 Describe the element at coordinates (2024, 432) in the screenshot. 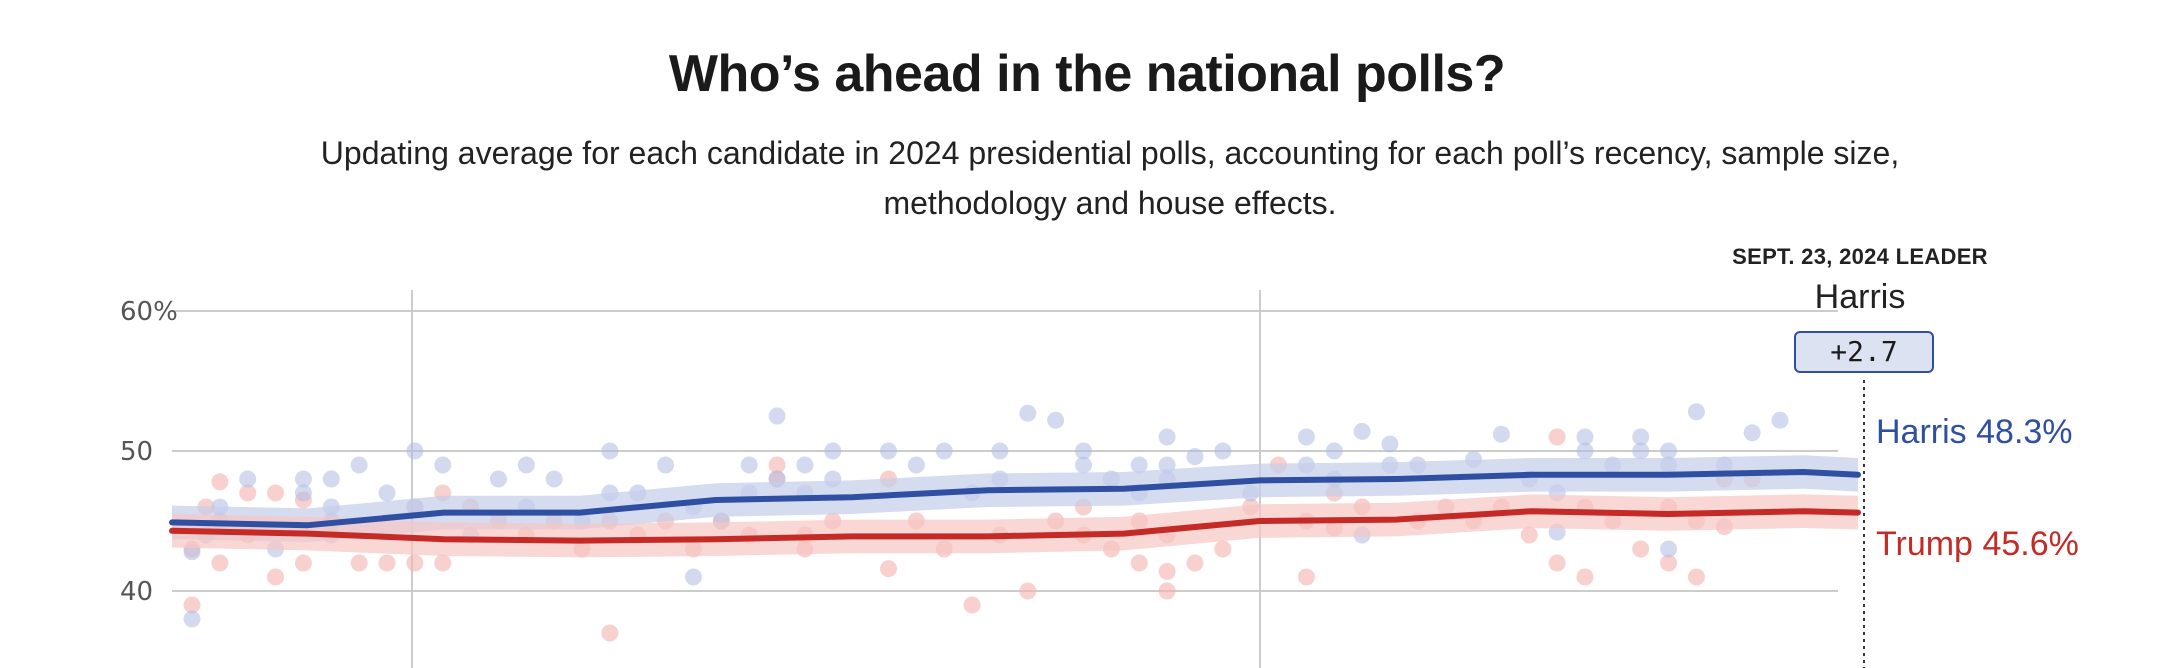

I see `harris-end-value: 48.3%` at that location.